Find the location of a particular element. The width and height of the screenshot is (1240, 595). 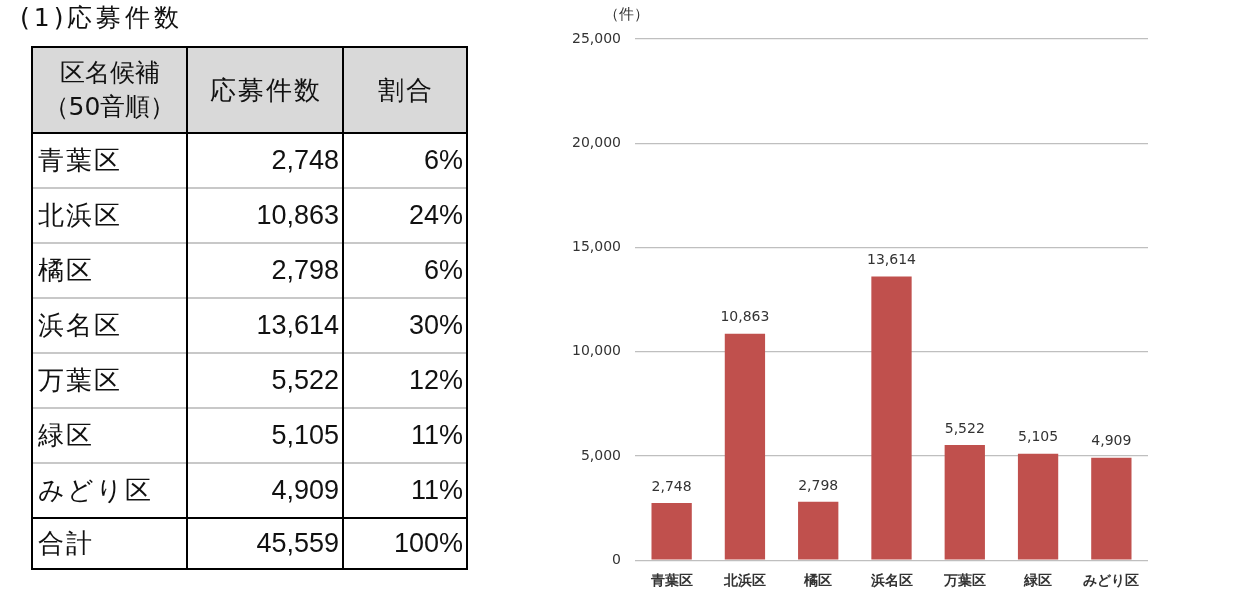

text: (1)応募件数 is located at coordinates (102, 18).